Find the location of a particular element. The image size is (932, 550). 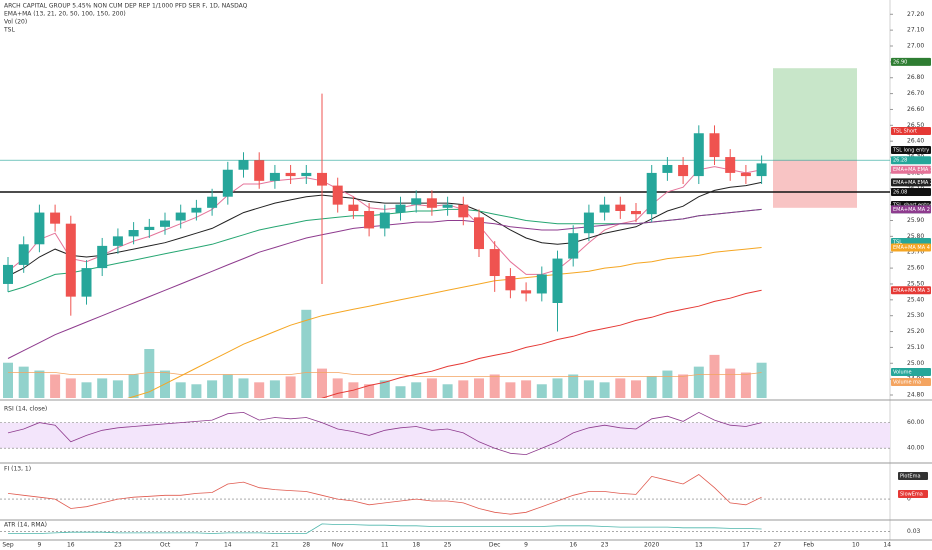

legend-label: SlowEma is located at coordinates (911, 495).